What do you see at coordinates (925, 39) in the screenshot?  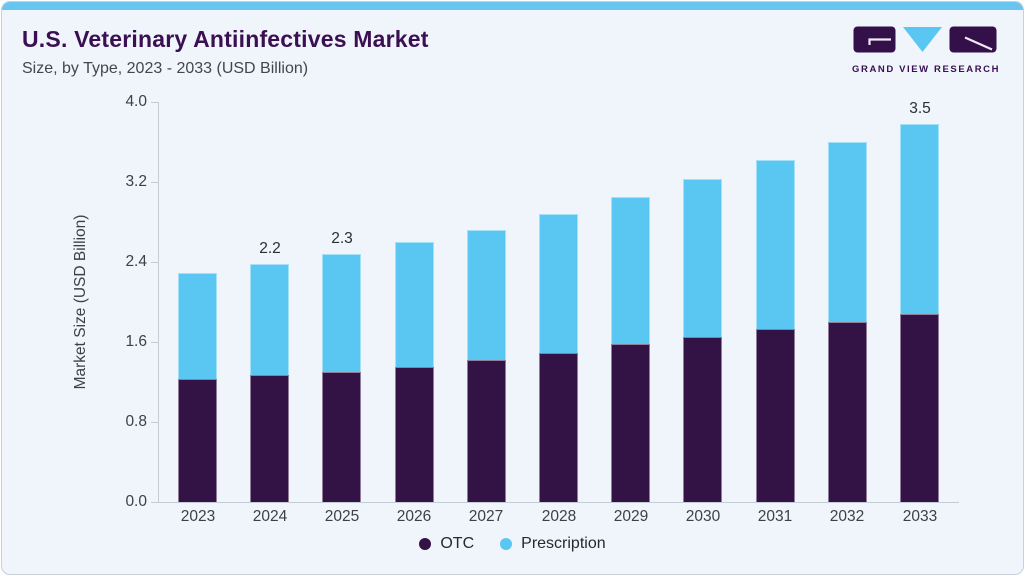 I see `gvr-logo-icon` at bounding box center [925, 39].